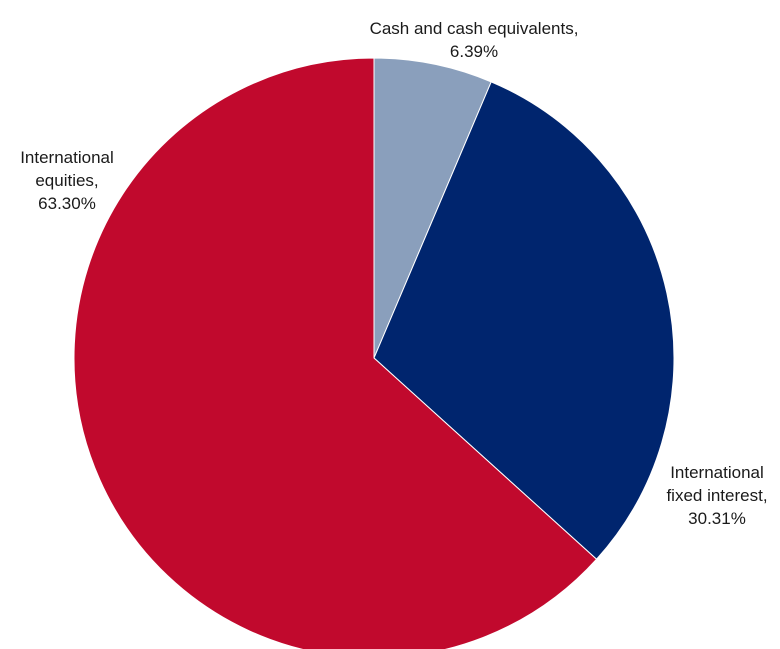 The width and height of the screenshot is (780, 649). Describe the element at coordinates (474, 40) in the screenshot. I see `slice-label-cash-and-cash-equivalents: Cash and cash equivalents, 6.39%` at that location.